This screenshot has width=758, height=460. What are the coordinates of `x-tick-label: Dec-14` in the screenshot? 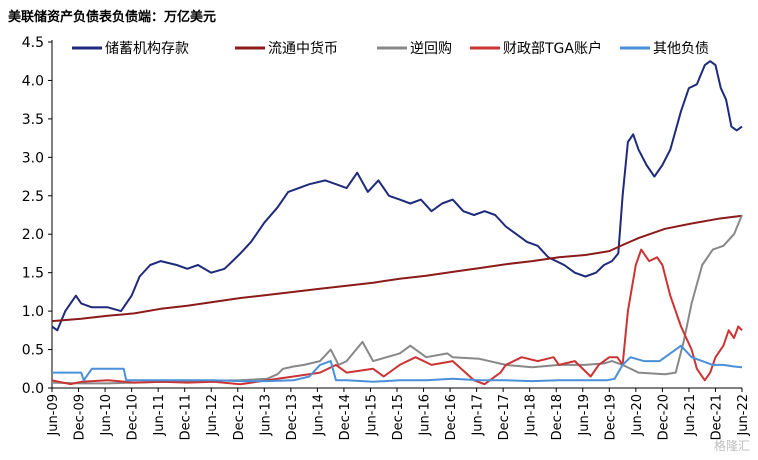 It's located at (345, 417).